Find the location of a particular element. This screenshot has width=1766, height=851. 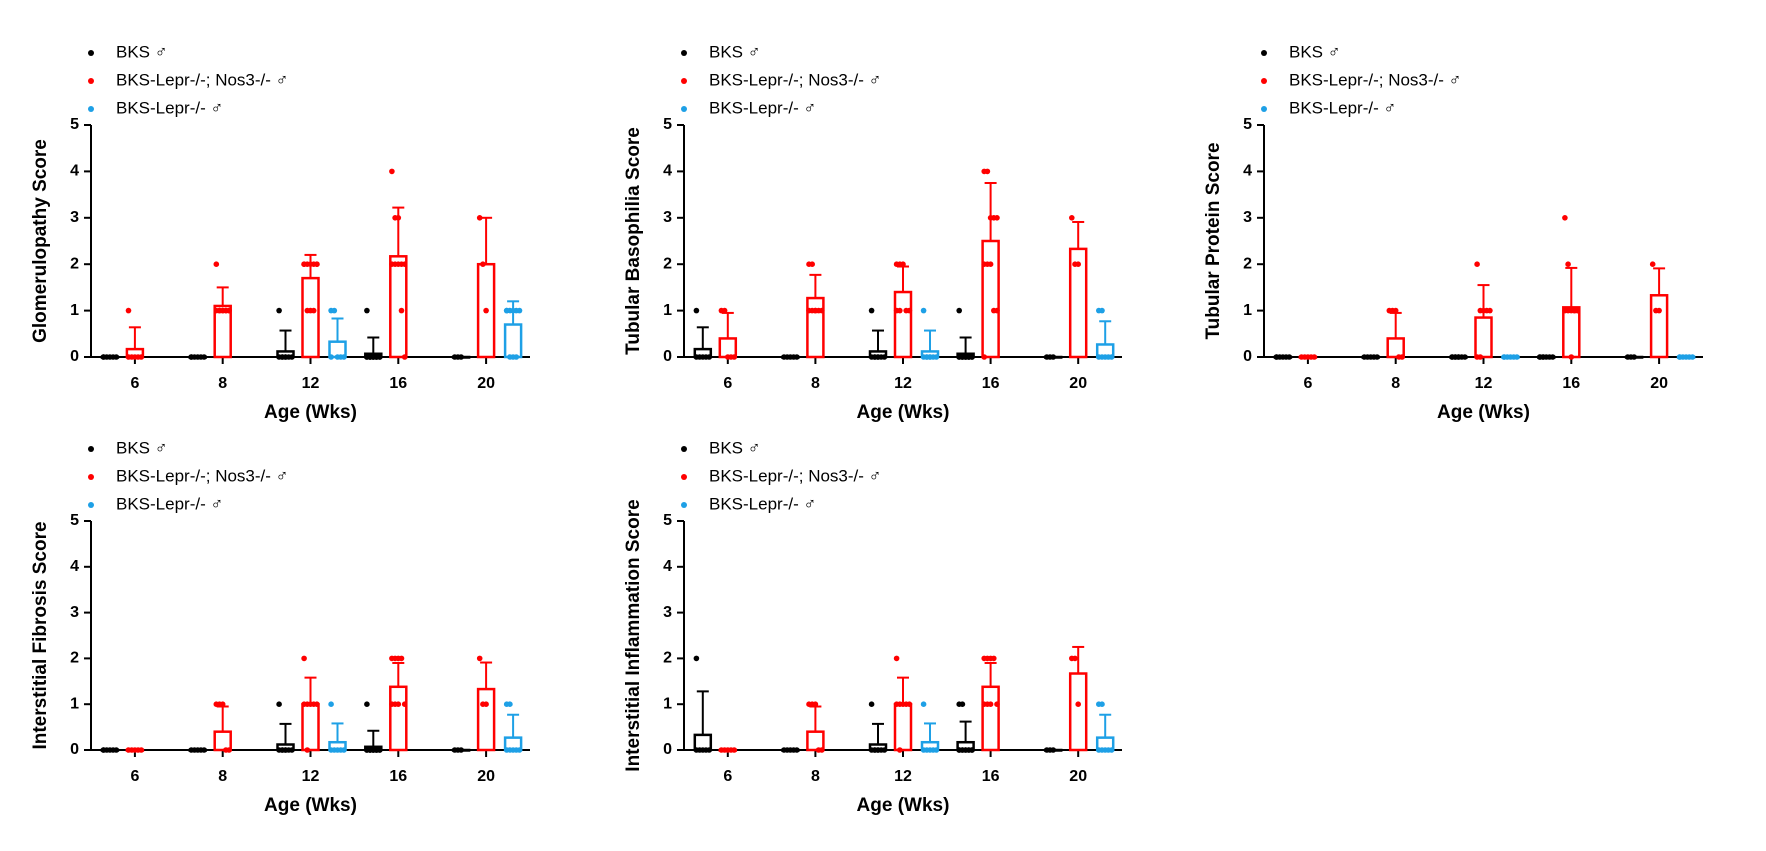

y-tick-label: 1 is located at coordinates (74, 703).